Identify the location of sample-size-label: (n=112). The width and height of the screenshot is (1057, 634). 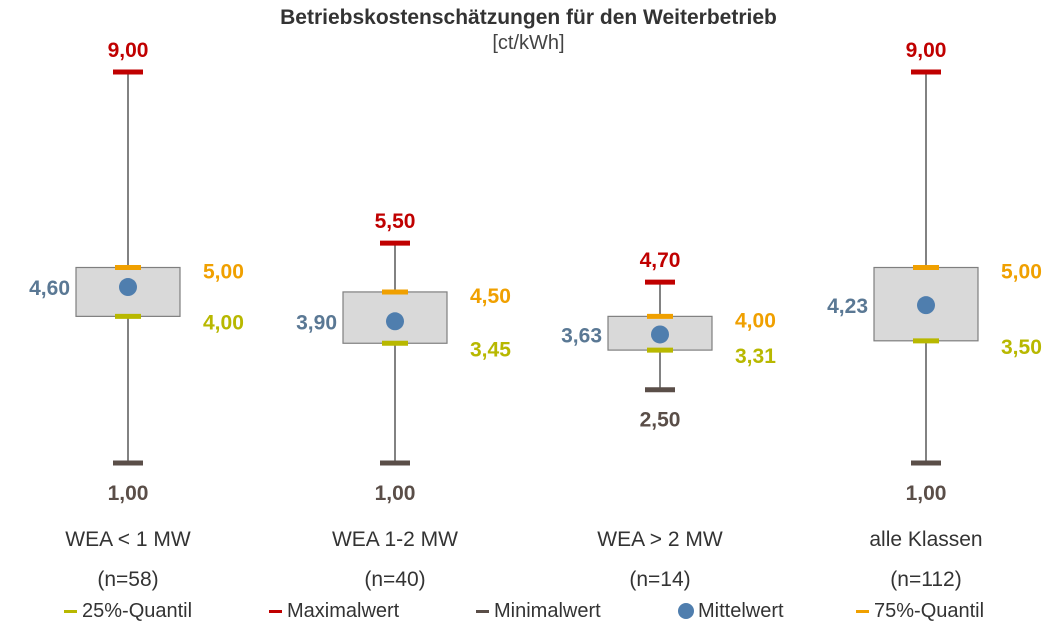
(925, 579).